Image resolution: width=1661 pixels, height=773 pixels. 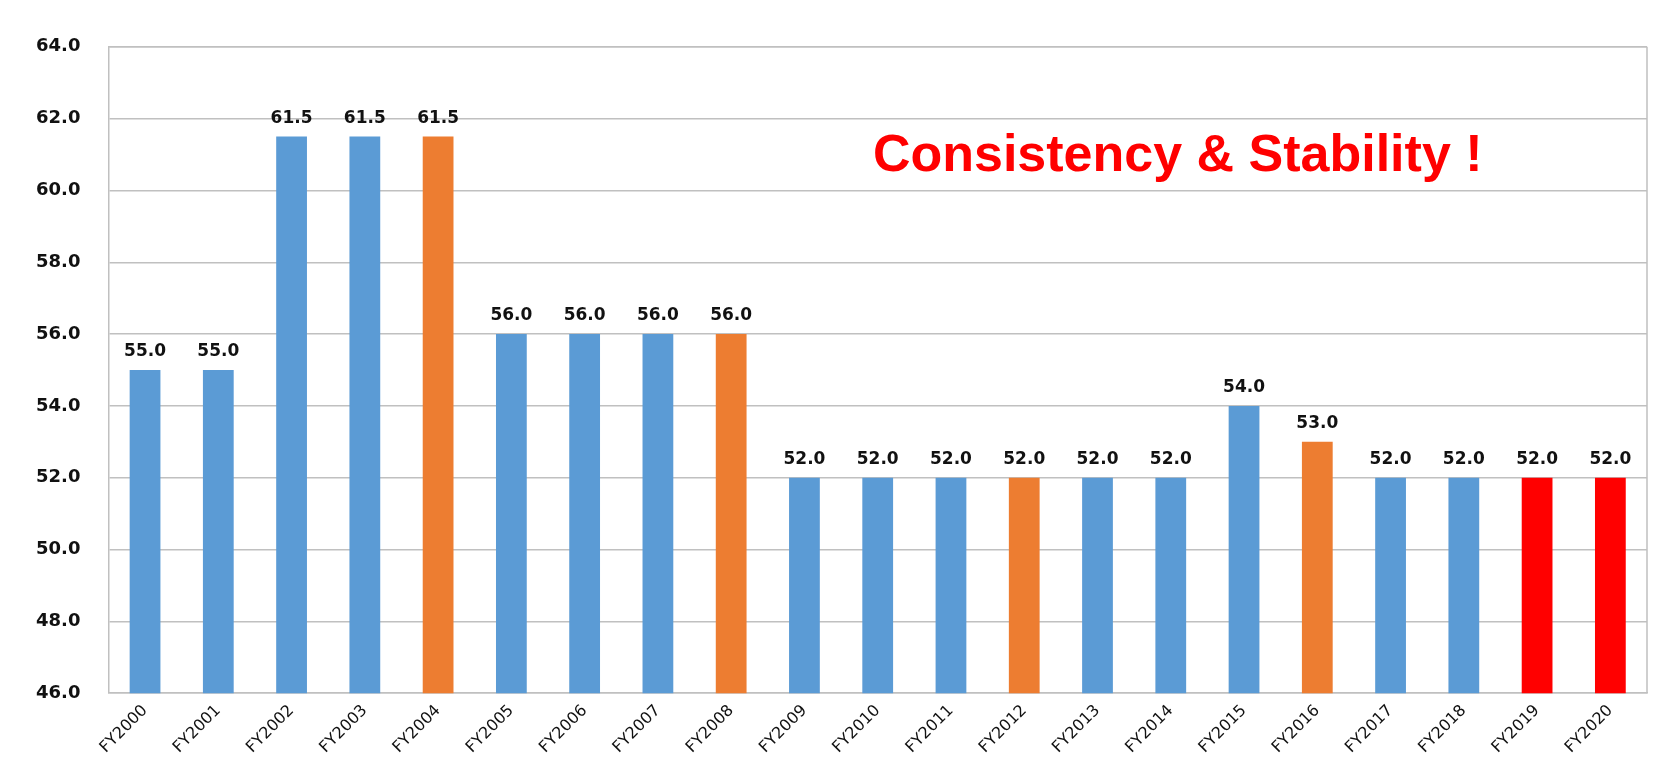 What do you see at coordinates (58, 45) in the screenshot?
I see `y-tick-label: 64.0` at bounding box center [58, 45].